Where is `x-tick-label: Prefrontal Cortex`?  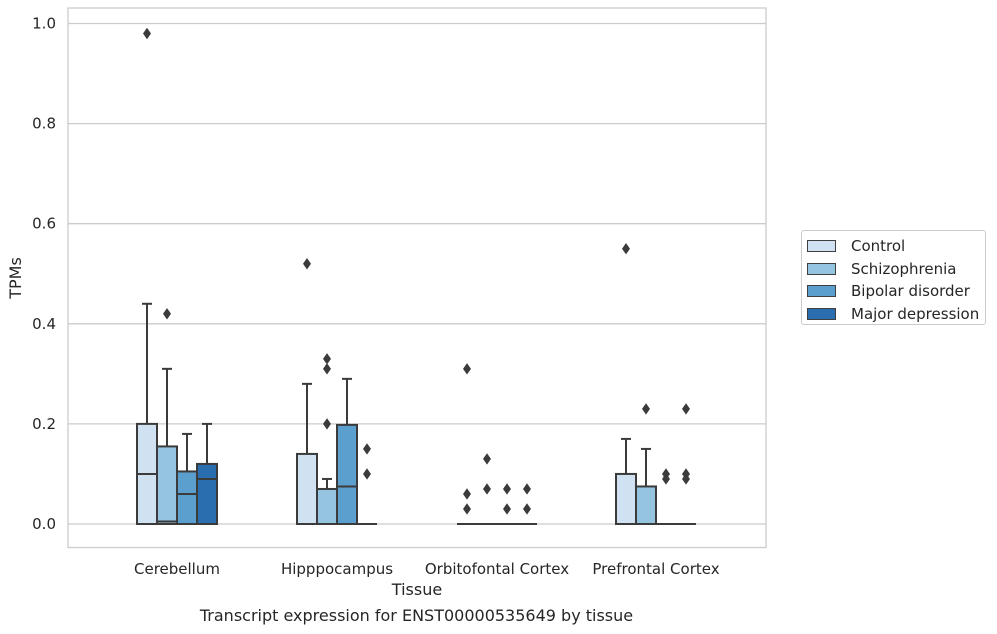
x-tick-label: Prefrontal Cortex is located at coordinates (655, 569).